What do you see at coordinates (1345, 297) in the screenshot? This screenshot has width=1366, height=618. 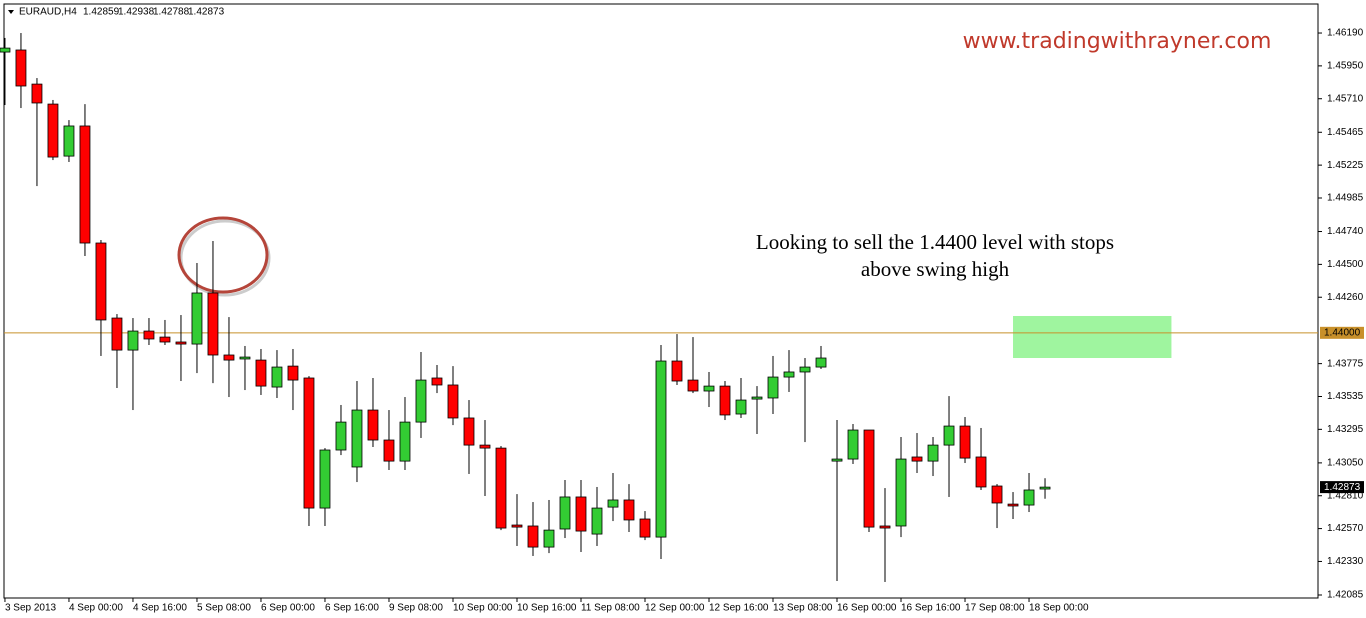 I see `y-tick-label: 1.44260` at bounding box center [1345, 297].